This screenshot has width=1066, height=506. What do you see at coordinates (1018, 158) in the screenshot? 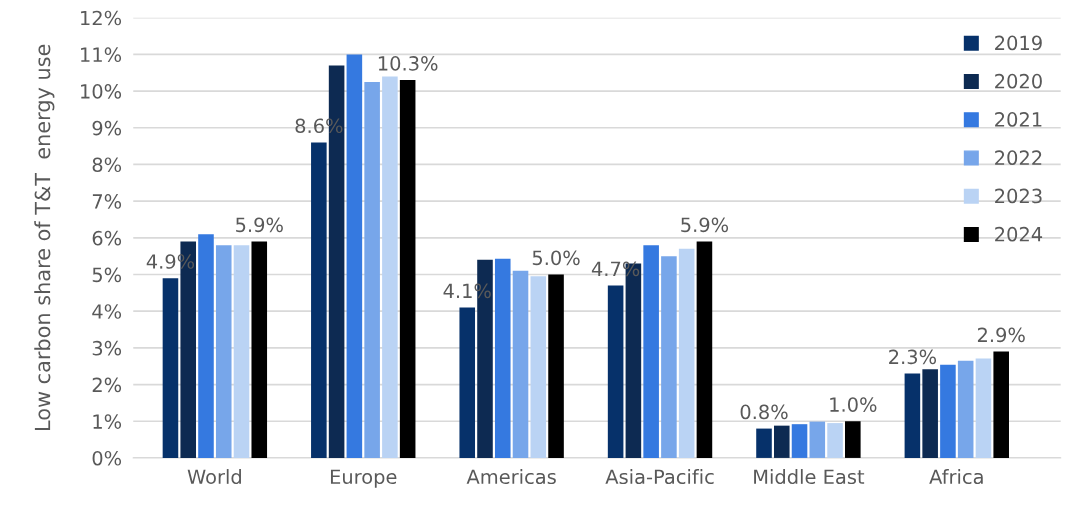
I see `legend-label: 2022` at bounding box center [1018, 158].